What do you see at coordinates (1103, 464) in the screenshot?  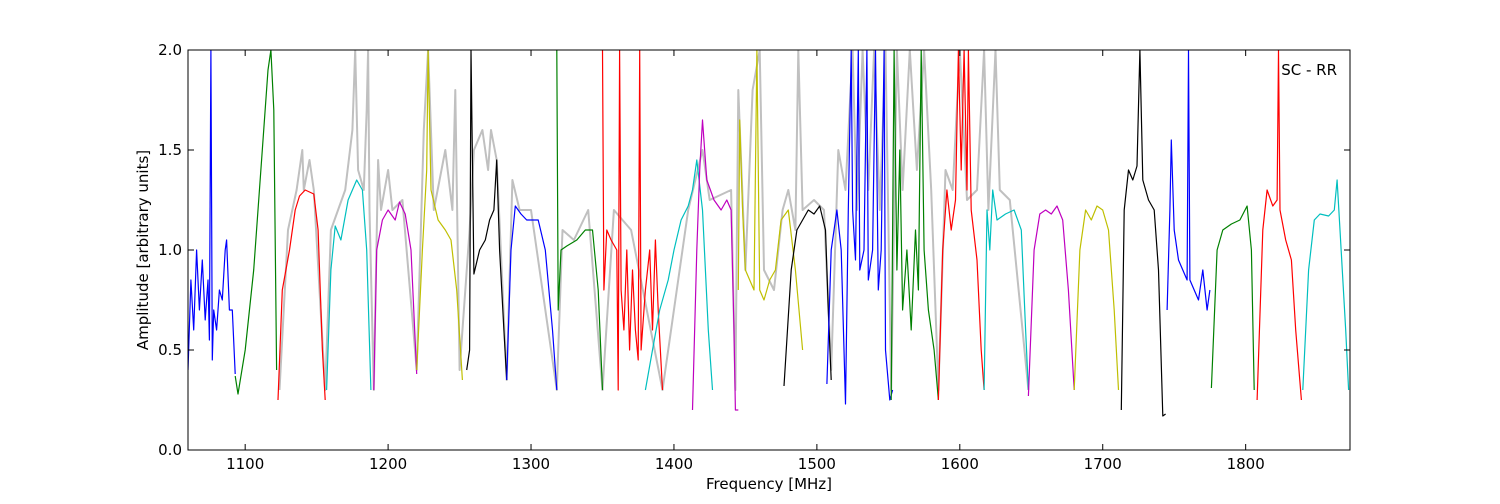 I see `x-tick-label: 1700` at bounding box center [1103, 464].